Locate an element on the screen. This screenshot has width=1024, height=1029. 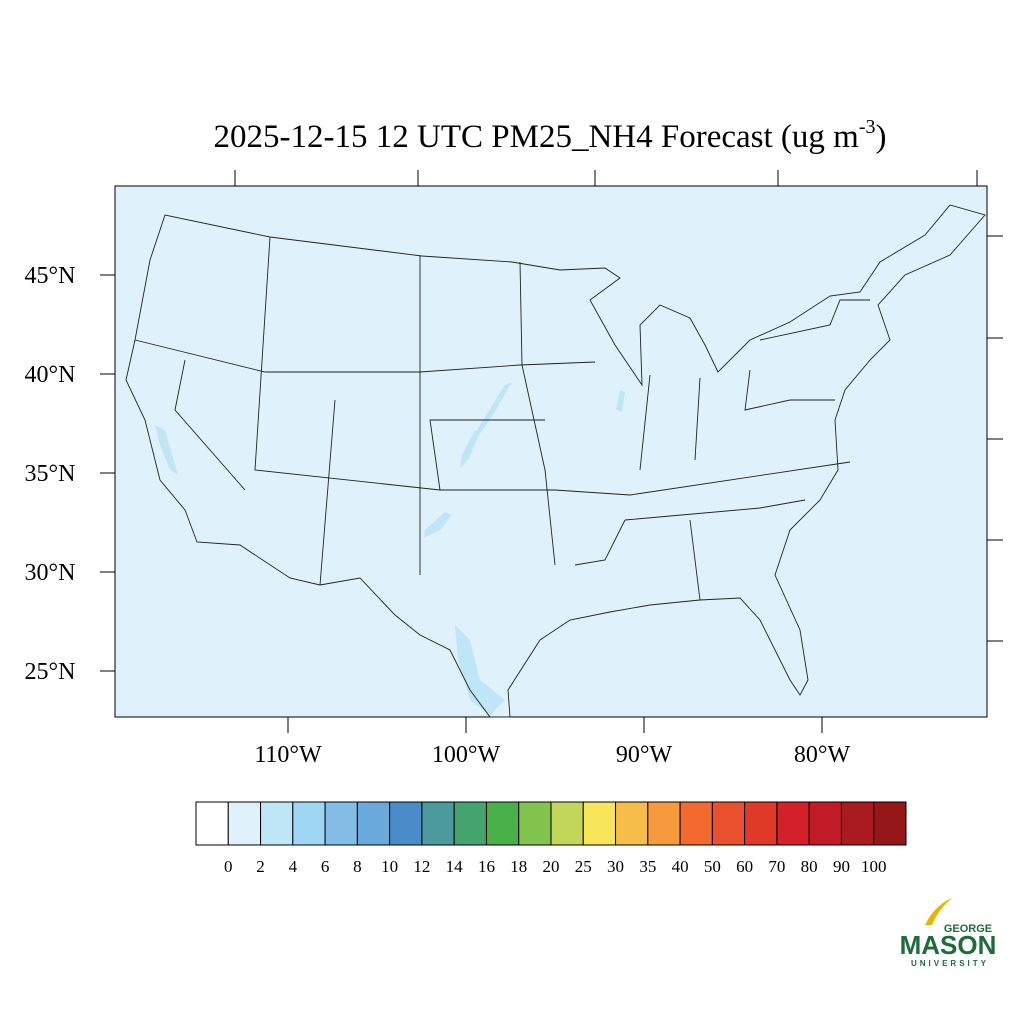
colorbar-label: 14 is located at coordinates (455, 866).